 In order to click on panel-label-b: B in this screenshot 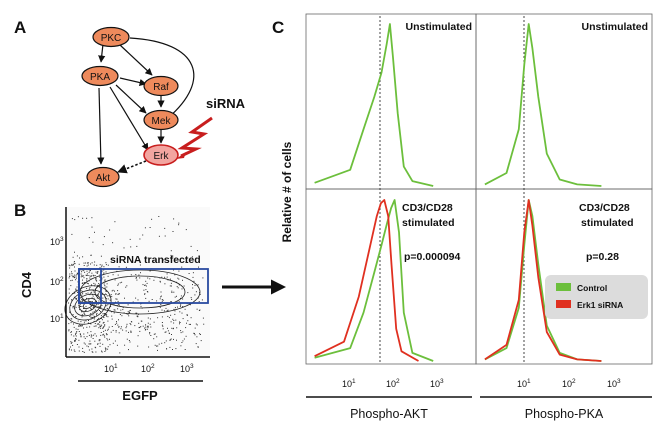, I will do `click(20, 210)`.